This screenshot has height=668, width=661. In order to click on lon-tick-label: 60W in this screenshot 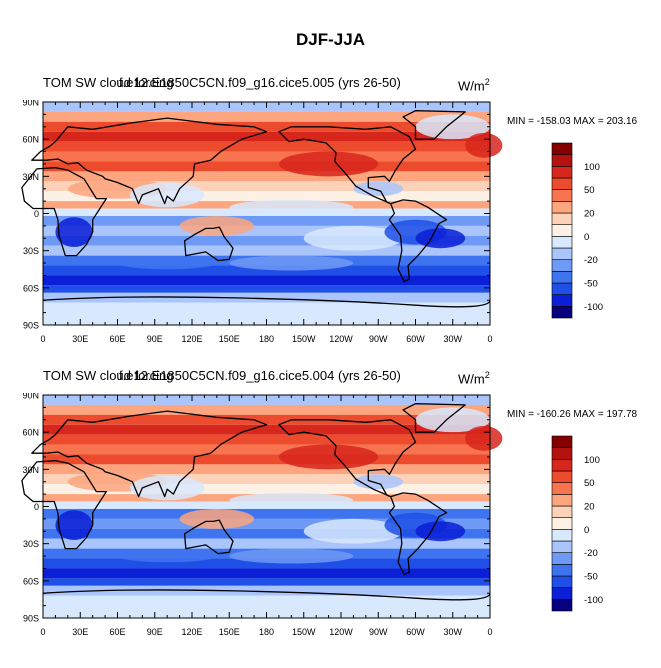, I will do `click(415, 339)`.